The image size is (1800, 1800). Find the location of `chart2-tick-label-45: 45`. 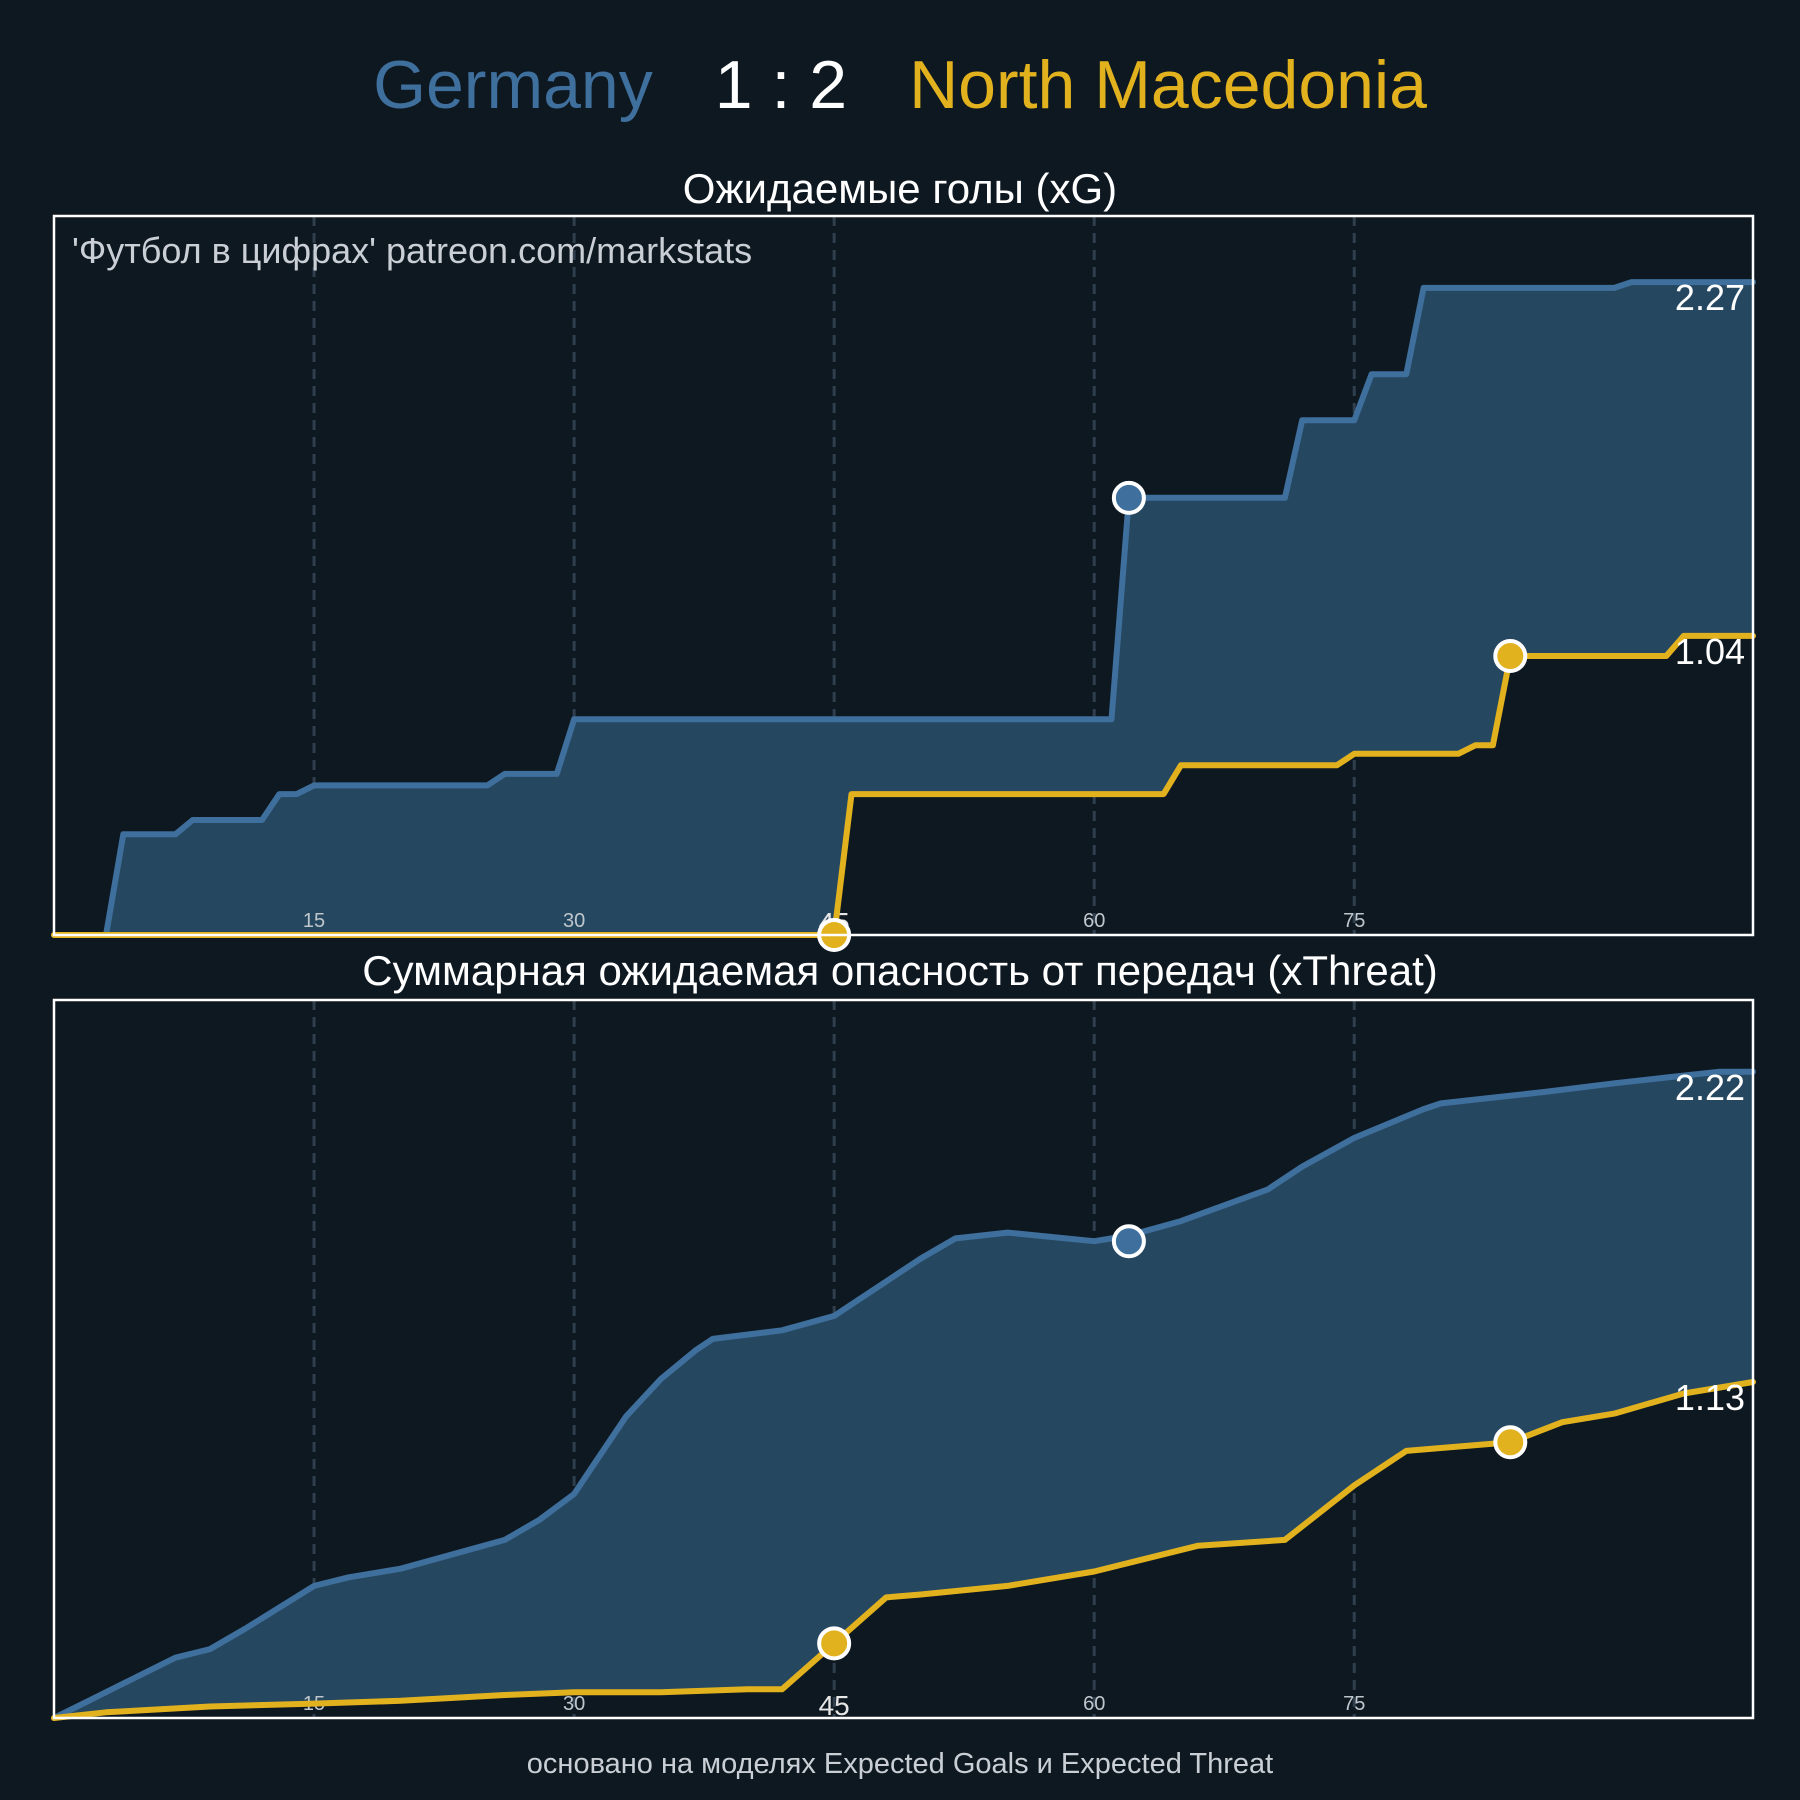

chart2-tick-label-45: 45 is located at coordinates (834, 1705).